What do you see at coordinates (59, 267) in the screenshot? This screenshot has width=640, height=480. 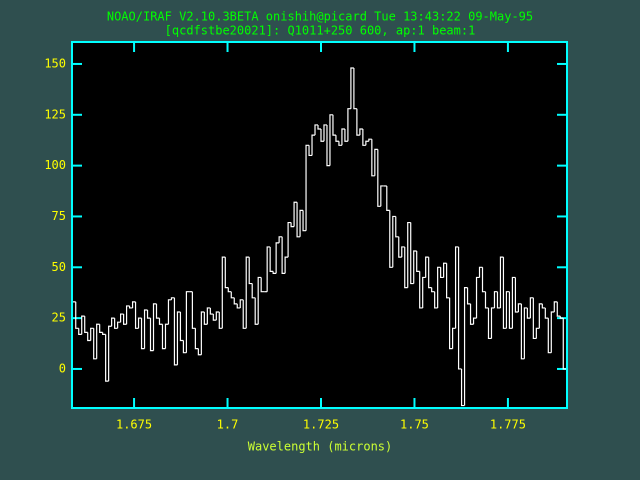 I see `y-tick-label: 50` at bounding box center [59, 267].